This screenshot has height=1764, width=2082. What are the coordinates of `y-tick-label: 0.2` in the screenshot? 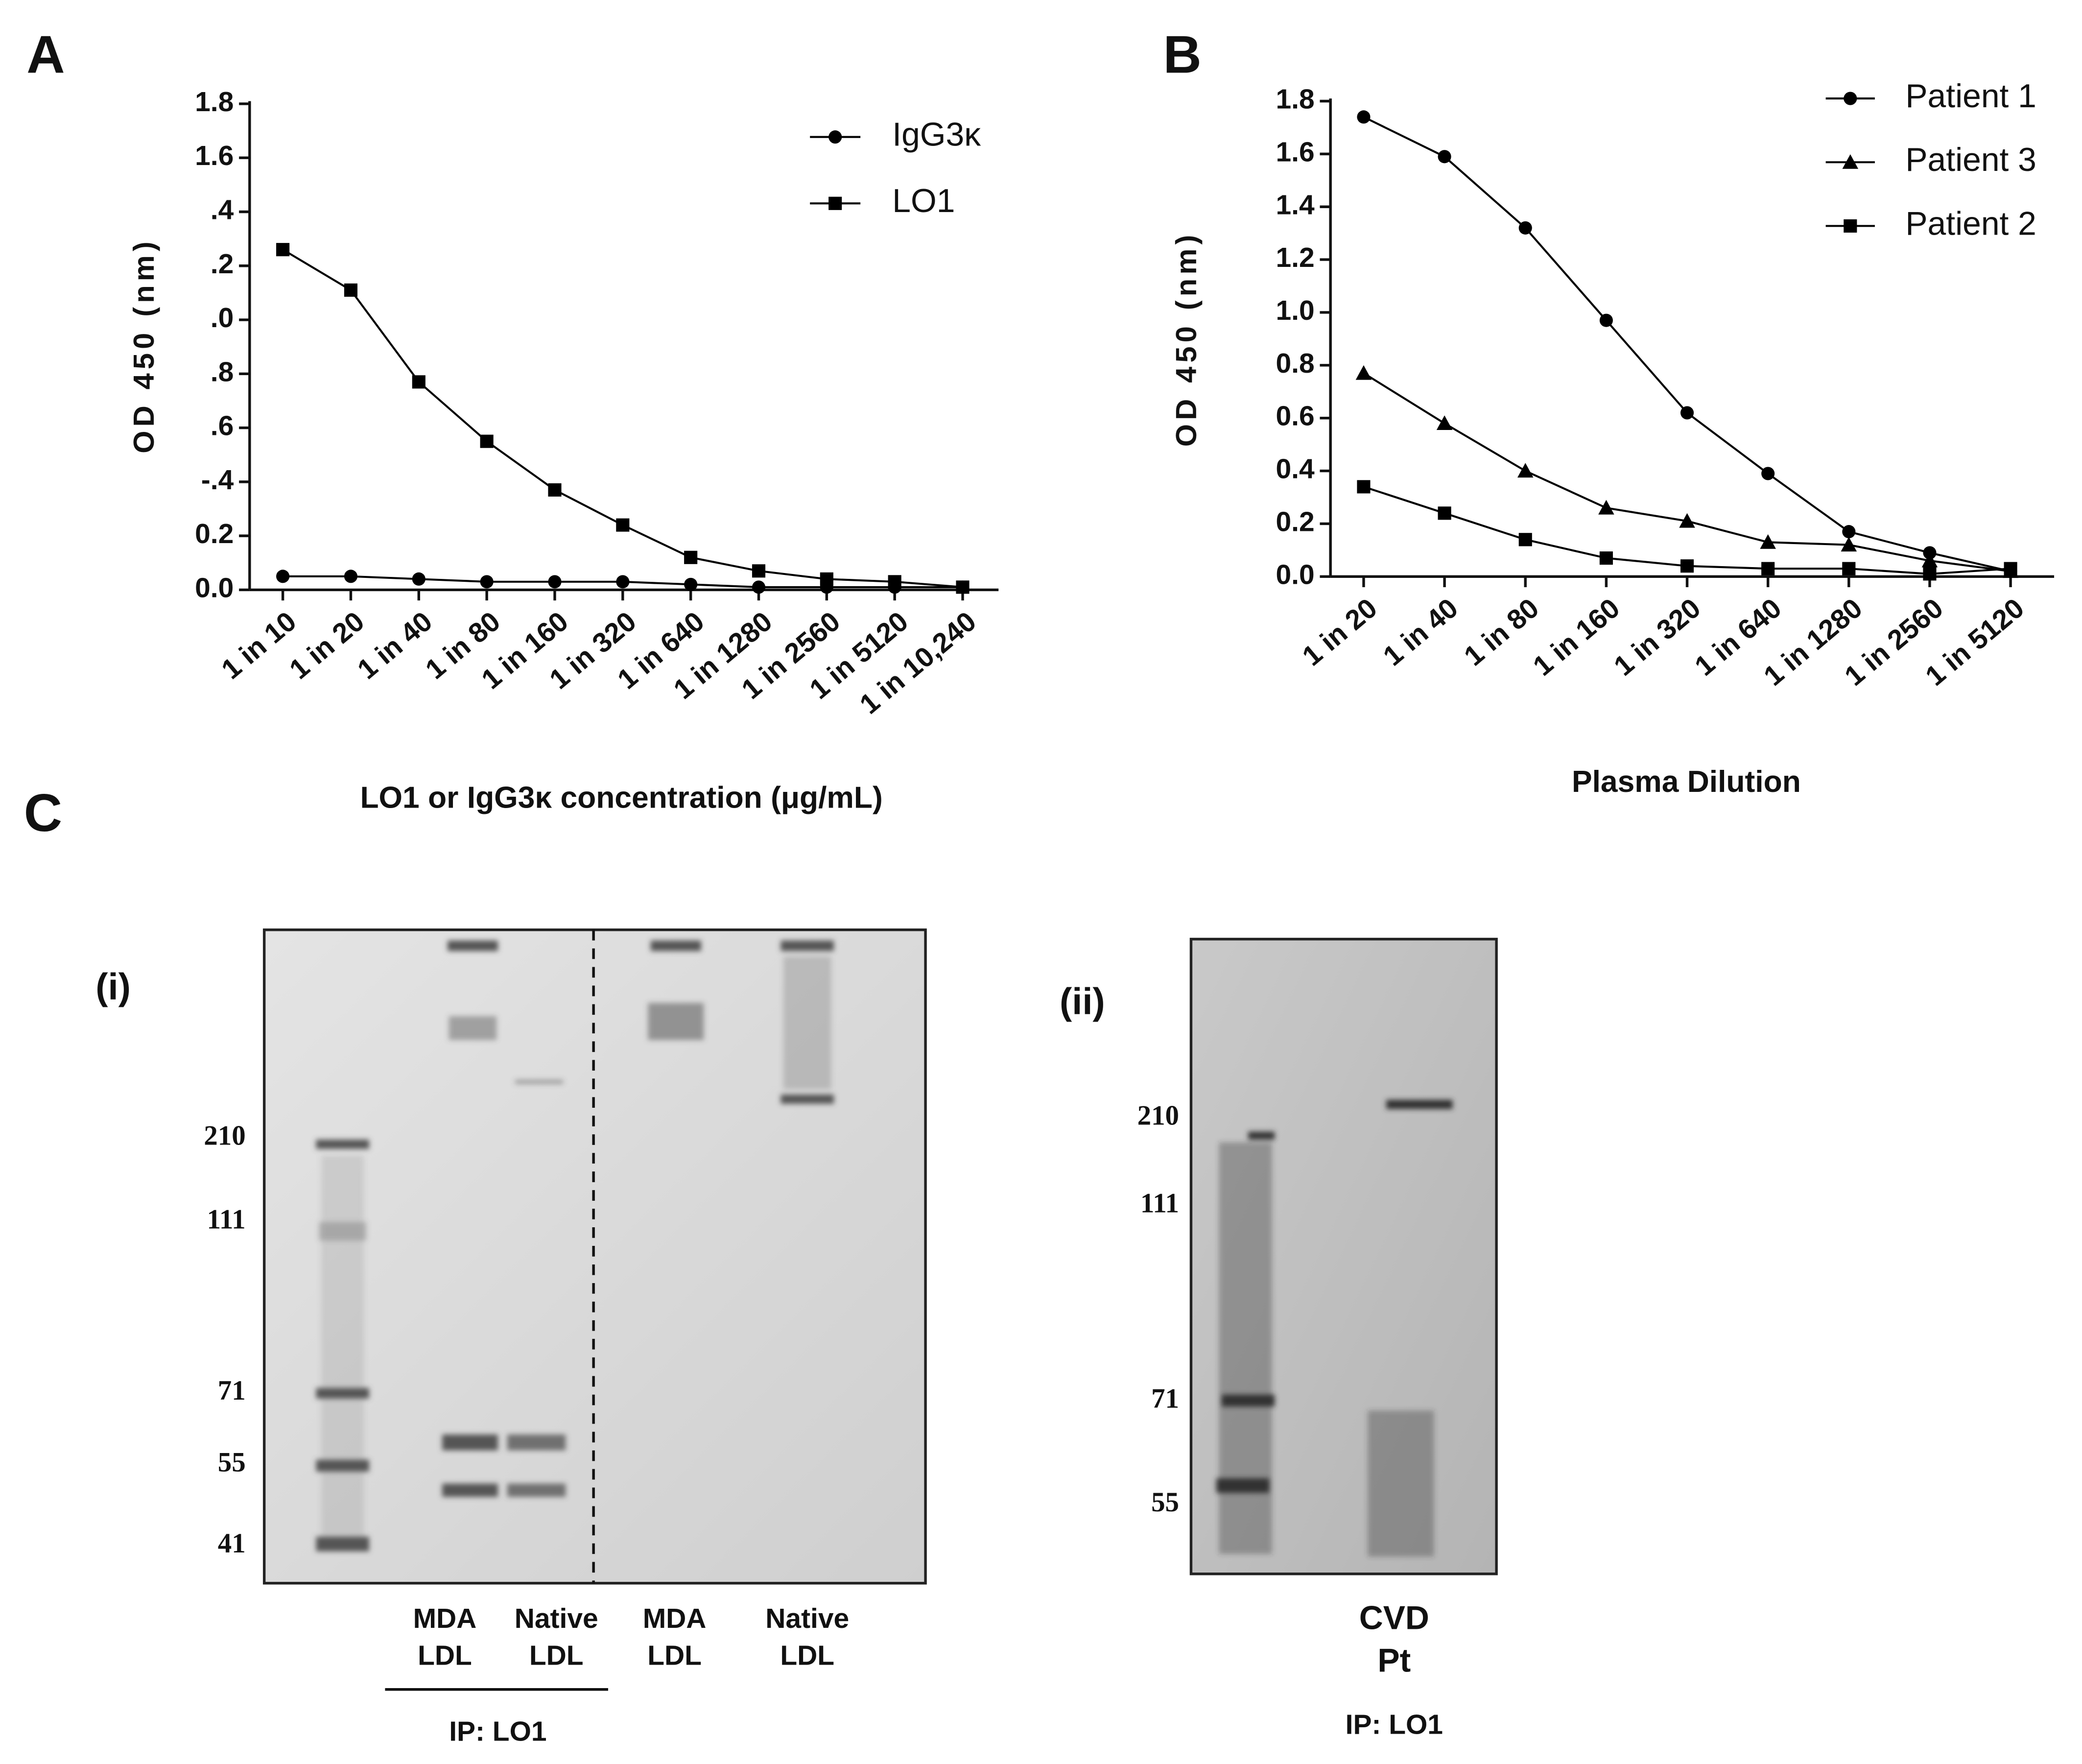 It's located at (214, 533).